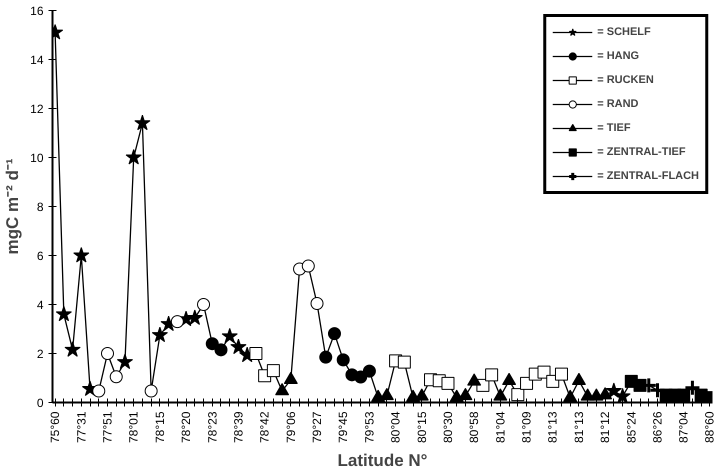 This screenshot has width=716, height=472. Describe the element at coordinates (343, 427) in the screenshot. I see `x-tick-label: 79°45` at that location.